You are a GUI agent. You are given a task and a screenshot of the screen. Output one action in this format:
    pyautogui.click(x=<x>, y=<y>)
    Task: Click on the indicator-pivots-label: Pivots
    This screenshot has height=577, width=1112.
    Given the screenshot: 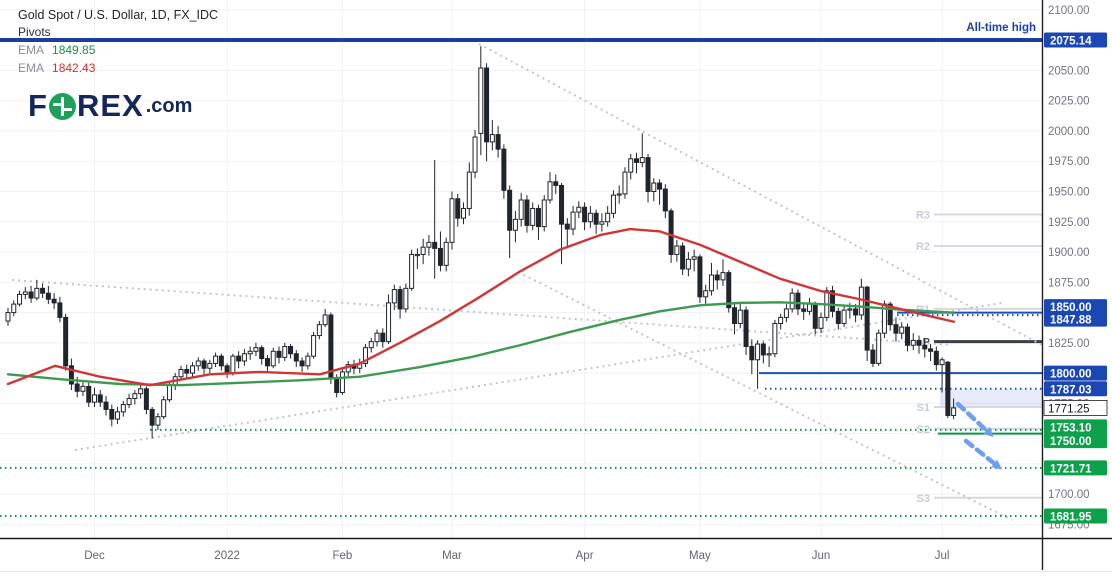 What is the action you would take?
    pyautogui.click(x=34, y=32)
    